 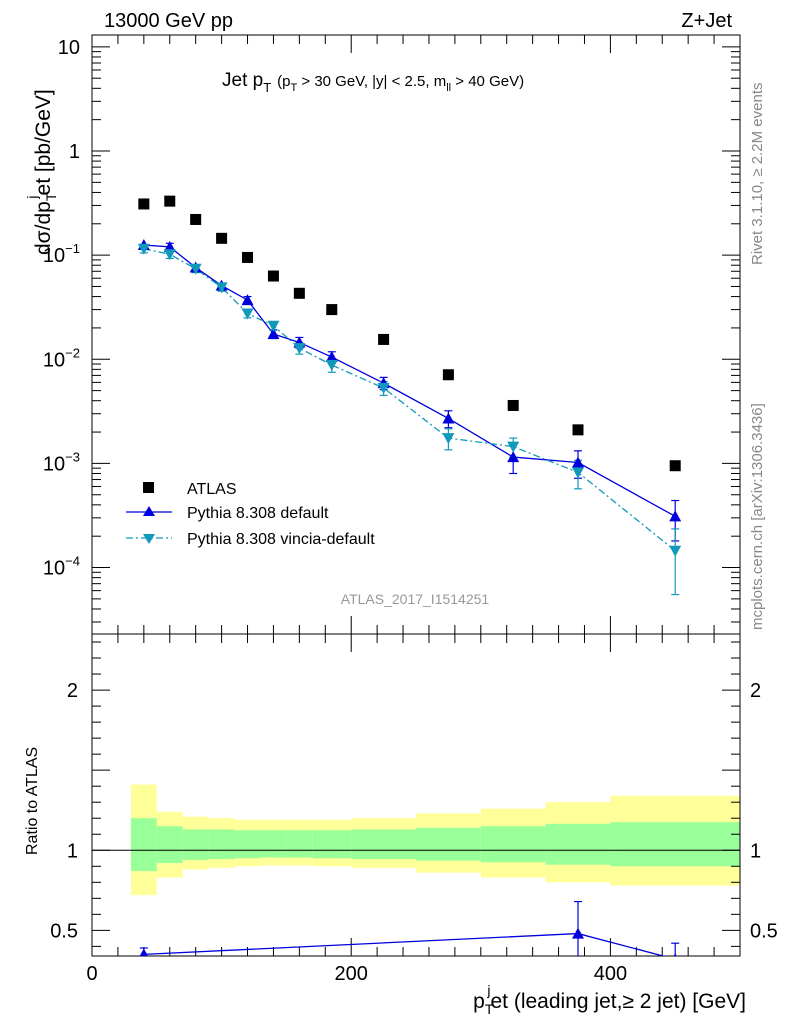 I want to click on x-axis-label-text: p, so click(x=479, y=1001).